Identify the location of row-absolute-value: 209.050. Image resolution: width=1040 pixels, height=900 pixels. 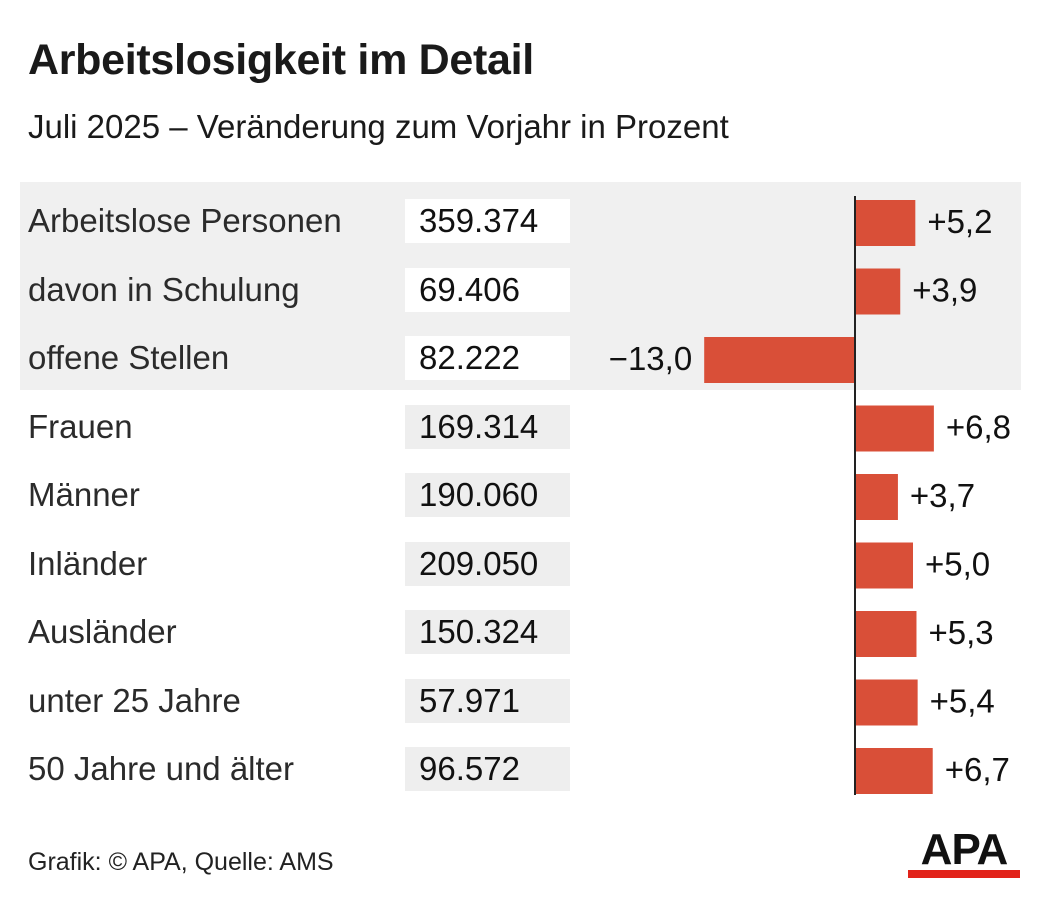
(487, 563).